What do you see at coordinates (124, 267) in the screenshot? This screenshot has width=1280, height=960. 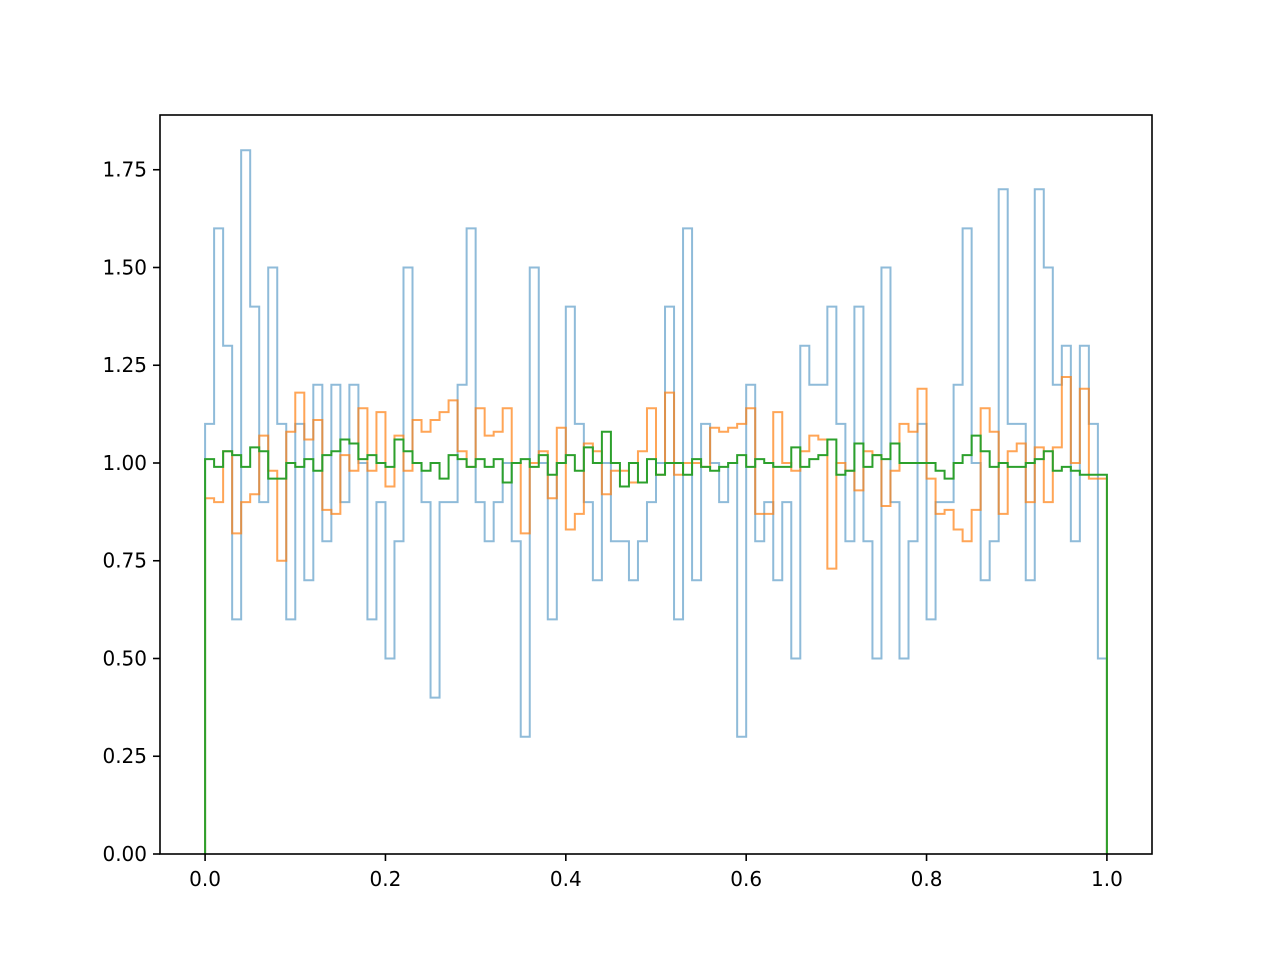 I see `y-tick-label: 1.50` at bounding box center [124, 267].